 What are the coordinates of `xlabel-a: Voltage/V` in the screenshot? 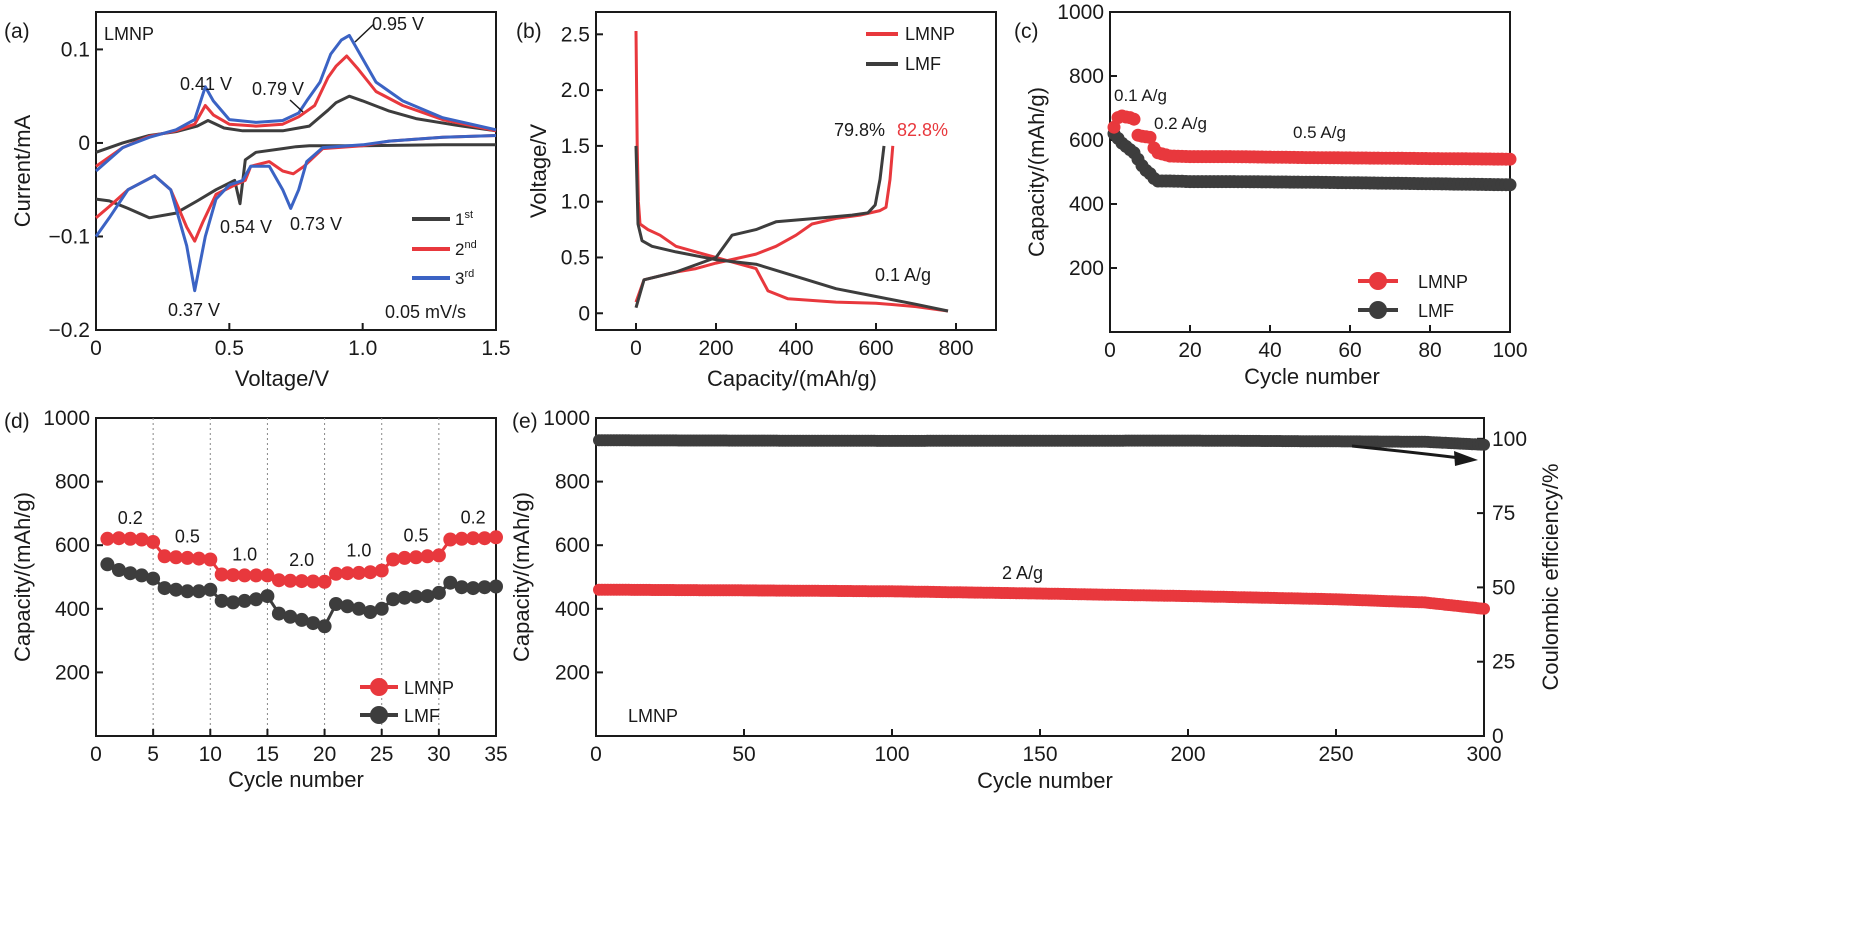 It's located at (282, 378).